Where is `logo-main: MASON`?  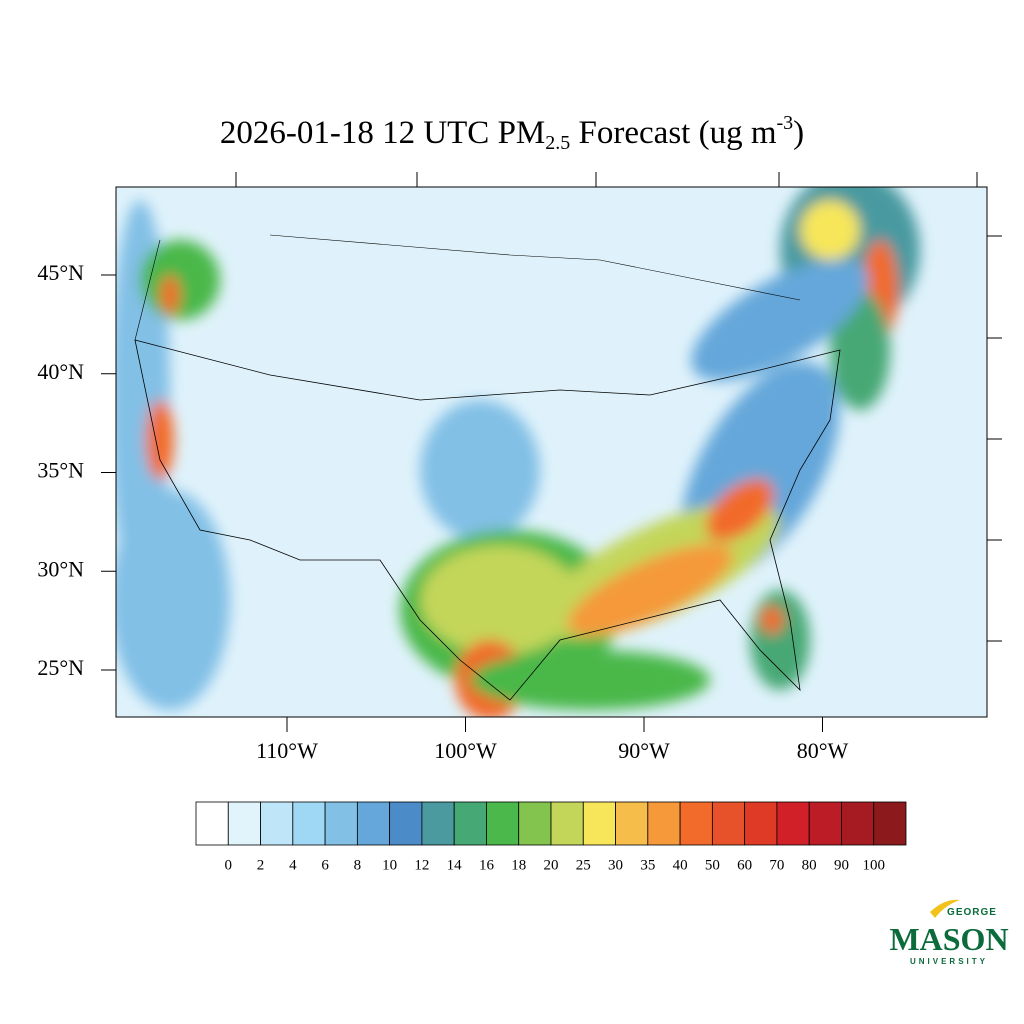
logo-main: MASON is located at coordinates (948, 939).